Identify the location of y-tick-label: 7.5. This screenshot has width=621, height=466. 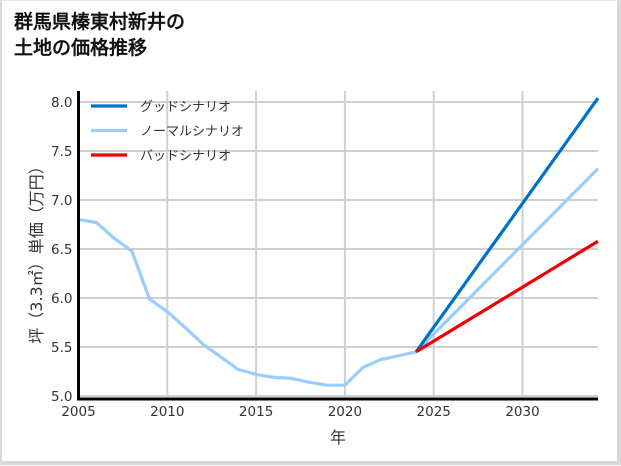
(61, 152).